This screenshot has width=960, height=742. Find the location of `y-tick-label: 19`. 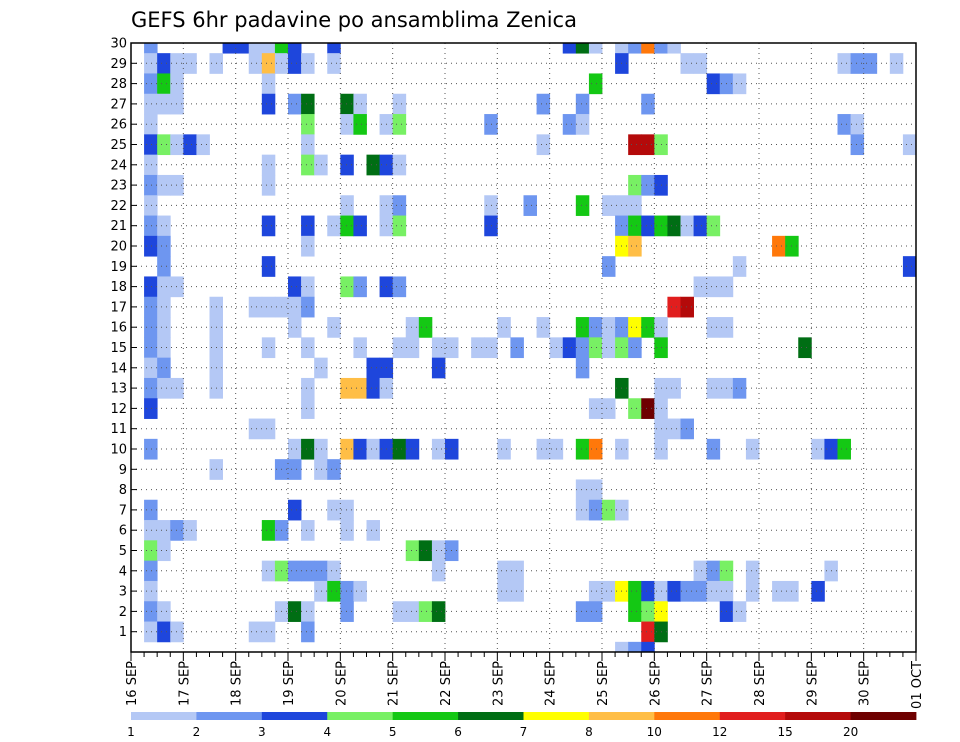

y-tick-label: 19 is located at coordinates (118, 267).